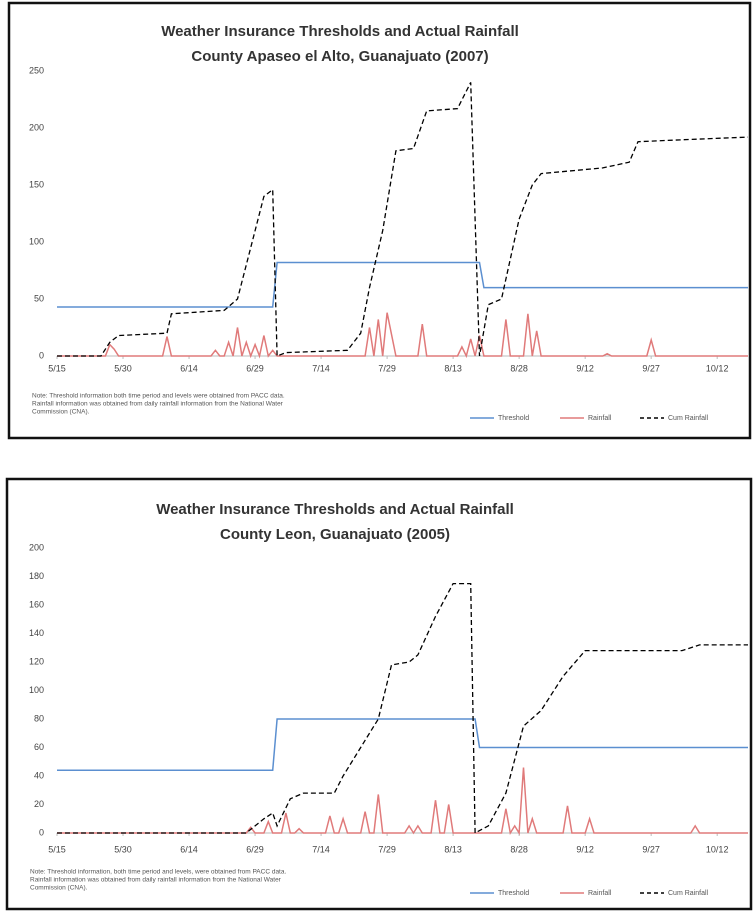 This screenshot has width=754, height=911. I want to click on y-tick-label: 160, so click(36, 604).